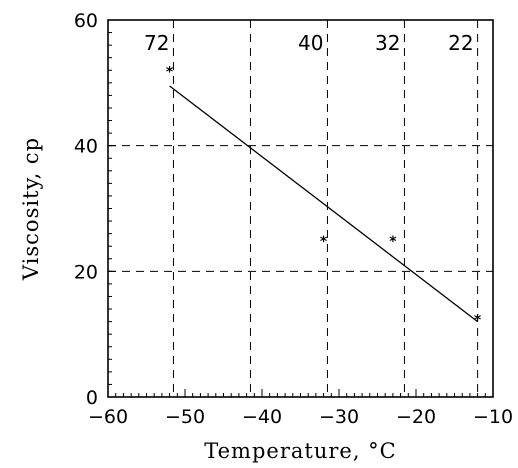 The height and width of the screenshot is (468, 518). Describe the element at coordinates (300, 451) in the screenshot. I see `x-axis-title: Temperature, °C` at that location.